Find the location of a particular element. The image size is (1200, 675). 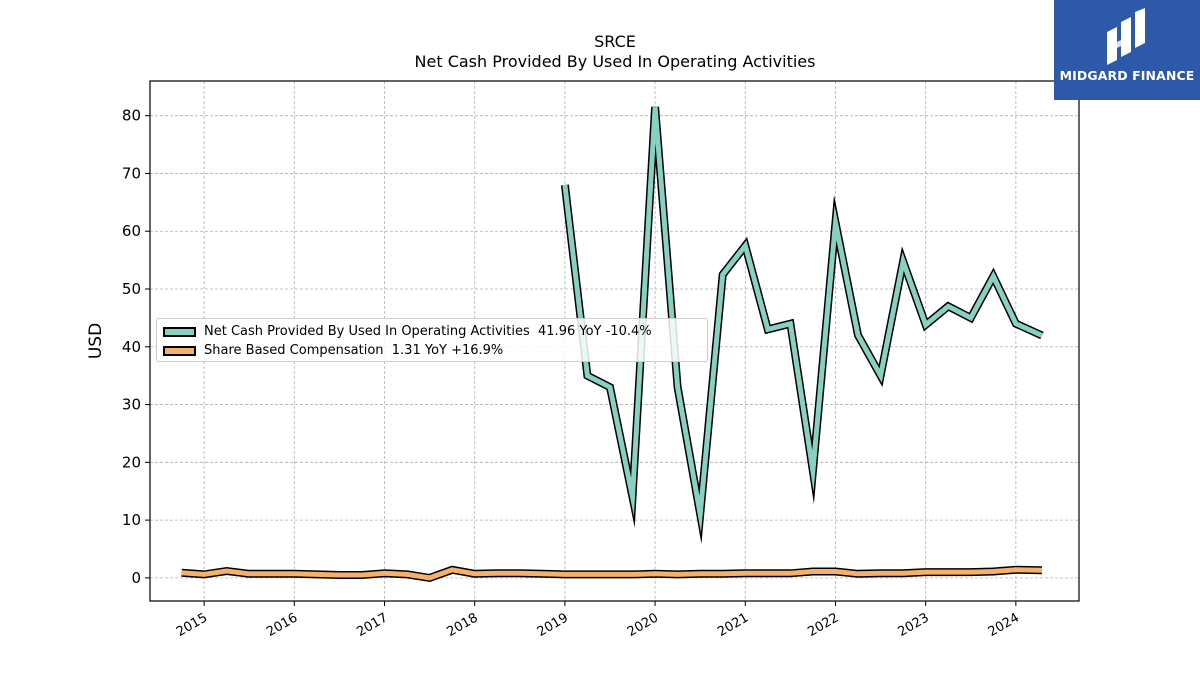

y-tick-label: 20 is located at coordinates (131, 462).